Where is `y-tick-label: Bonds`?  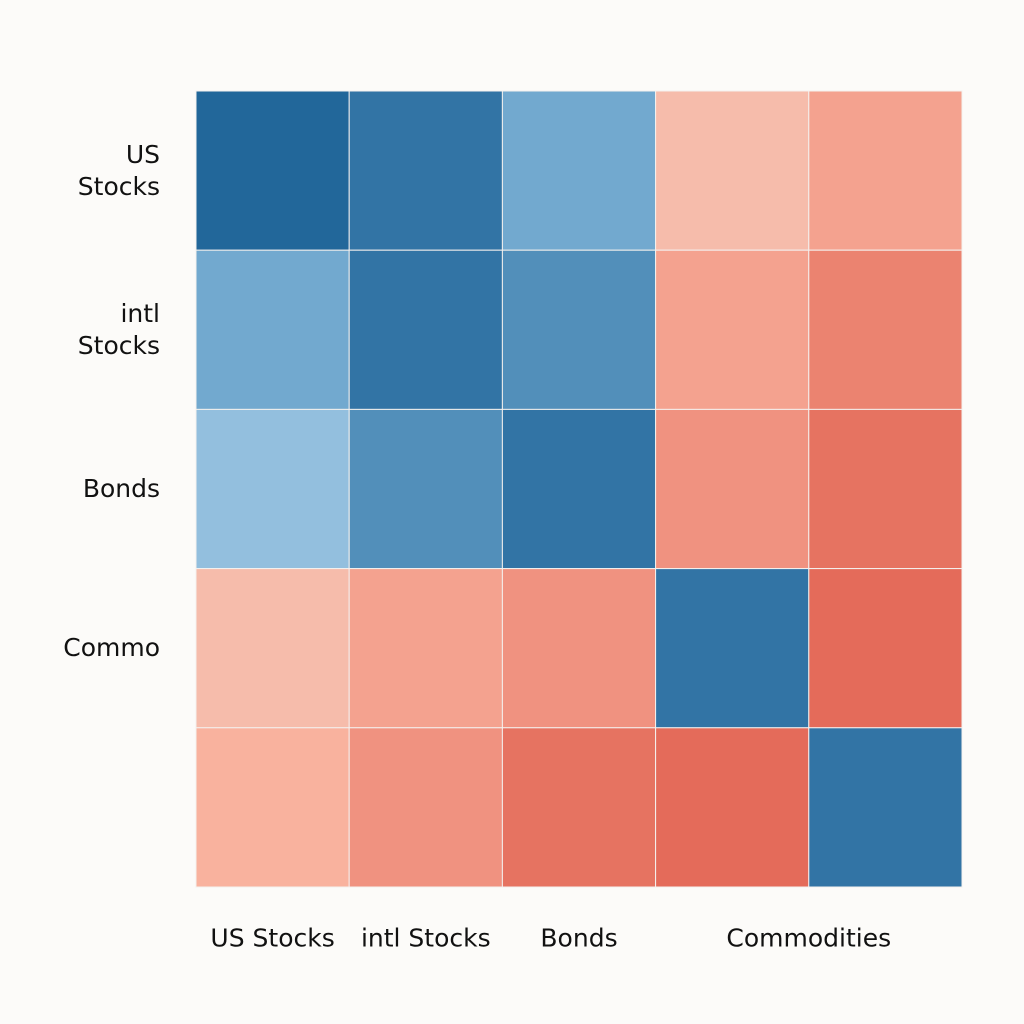
y-tick-label: Bonds is located at coordinates (121, 488).